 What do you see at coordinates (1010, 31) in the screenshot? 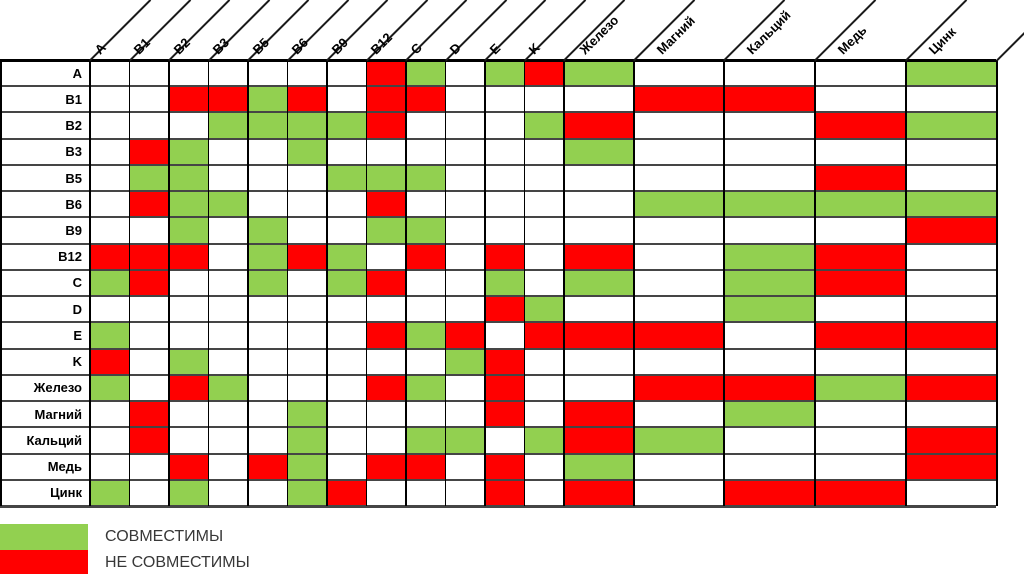
I see `header-diagonal-line` at bounding box center [1010, 31].